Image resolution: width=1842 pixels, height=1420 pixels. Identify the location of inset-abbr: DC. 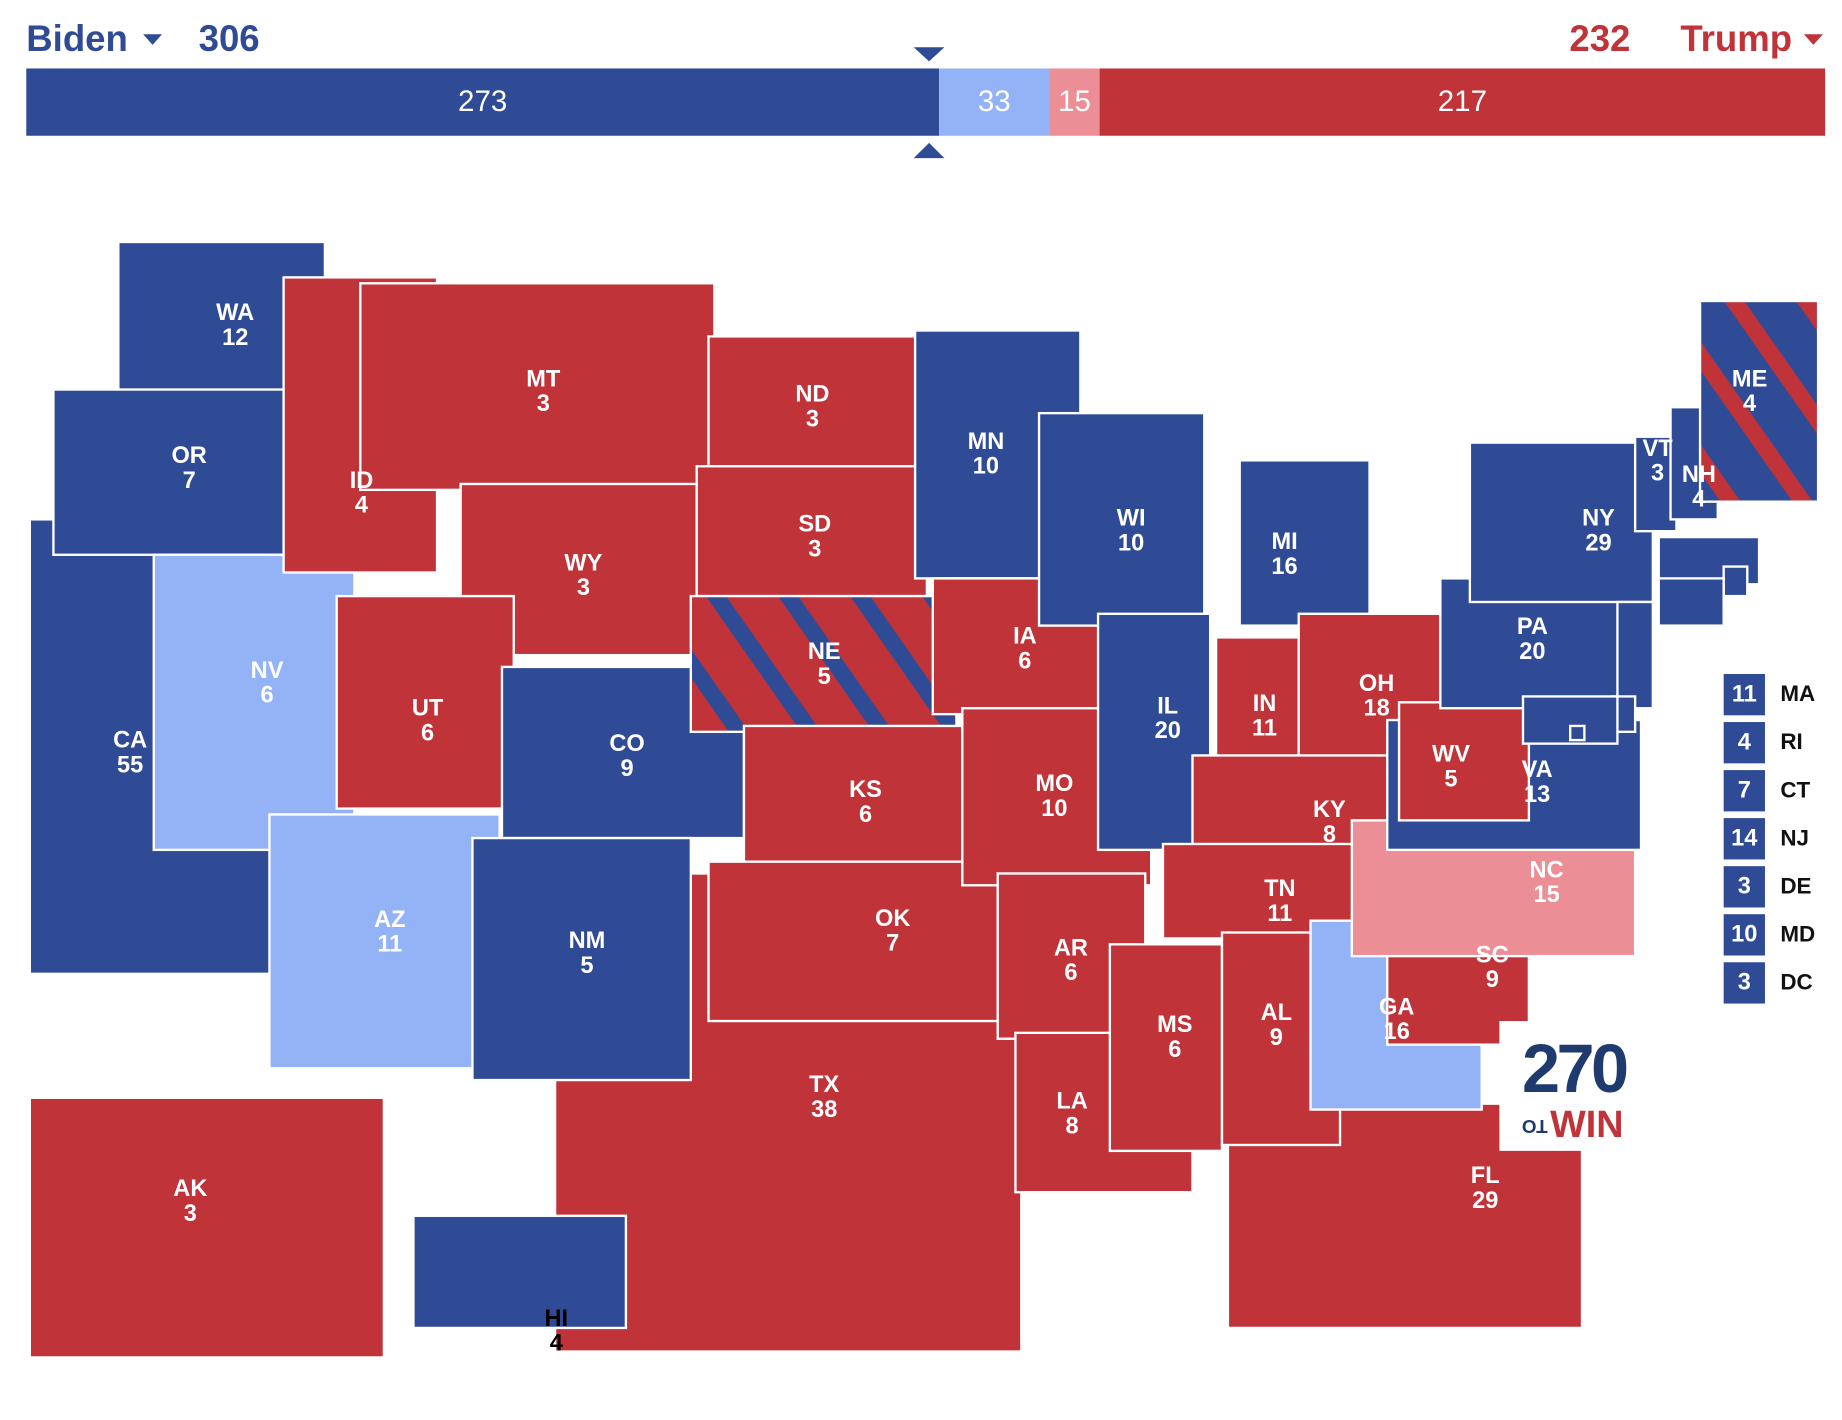
(1796, 981).